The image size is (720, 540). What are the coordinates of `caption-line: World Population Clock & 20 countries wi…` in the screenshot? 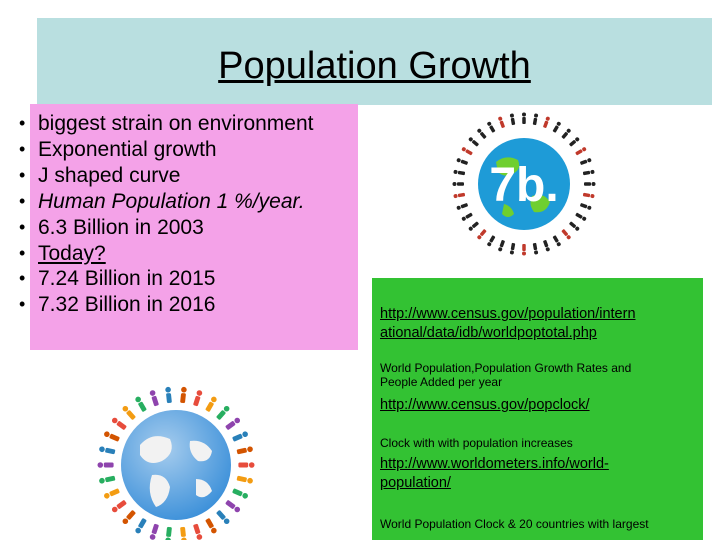 It's located at (514, 524).